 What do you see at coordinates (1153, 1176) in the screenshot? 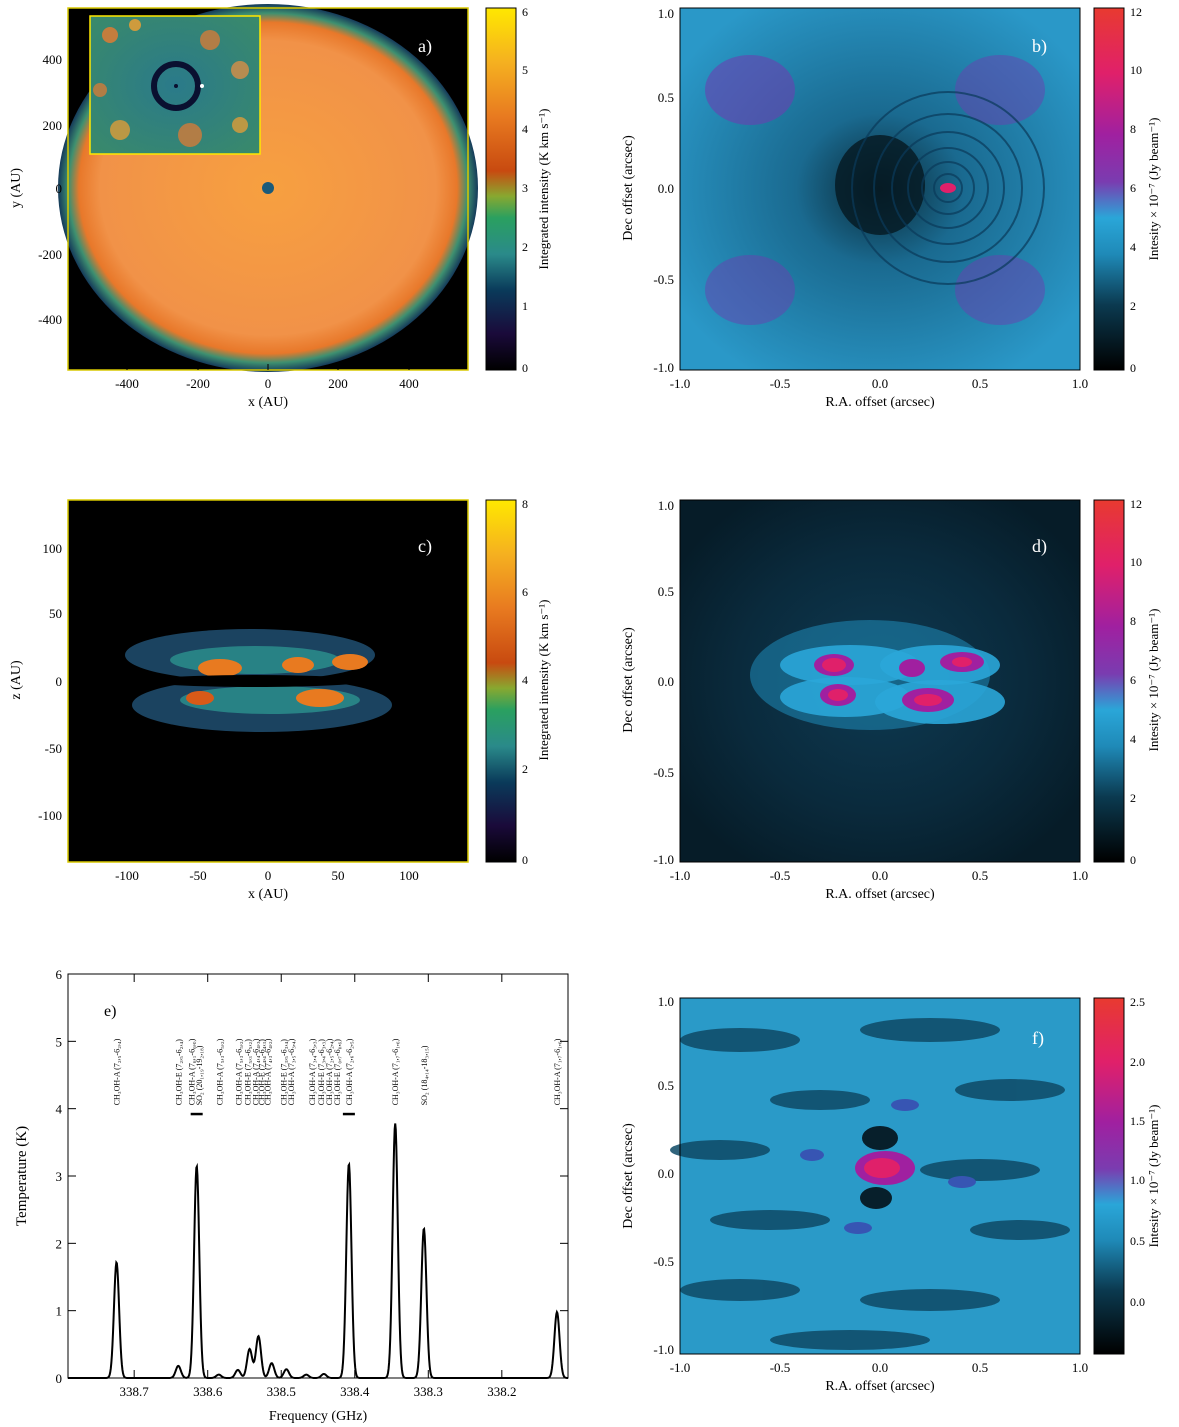
I see `cbar-label: Intesity × 10⁻⁷ (Jy beam⁻¹)` at bounding box center [1153, 1176].